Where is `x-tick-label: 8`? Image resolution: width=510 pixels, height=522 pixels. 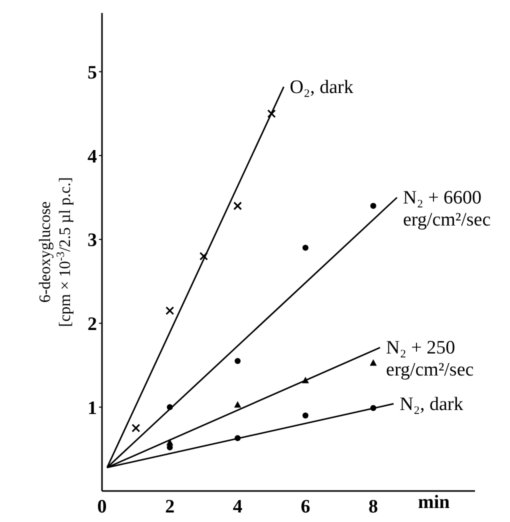
x-tick-label: 8 is located at coordinates (373, 507).